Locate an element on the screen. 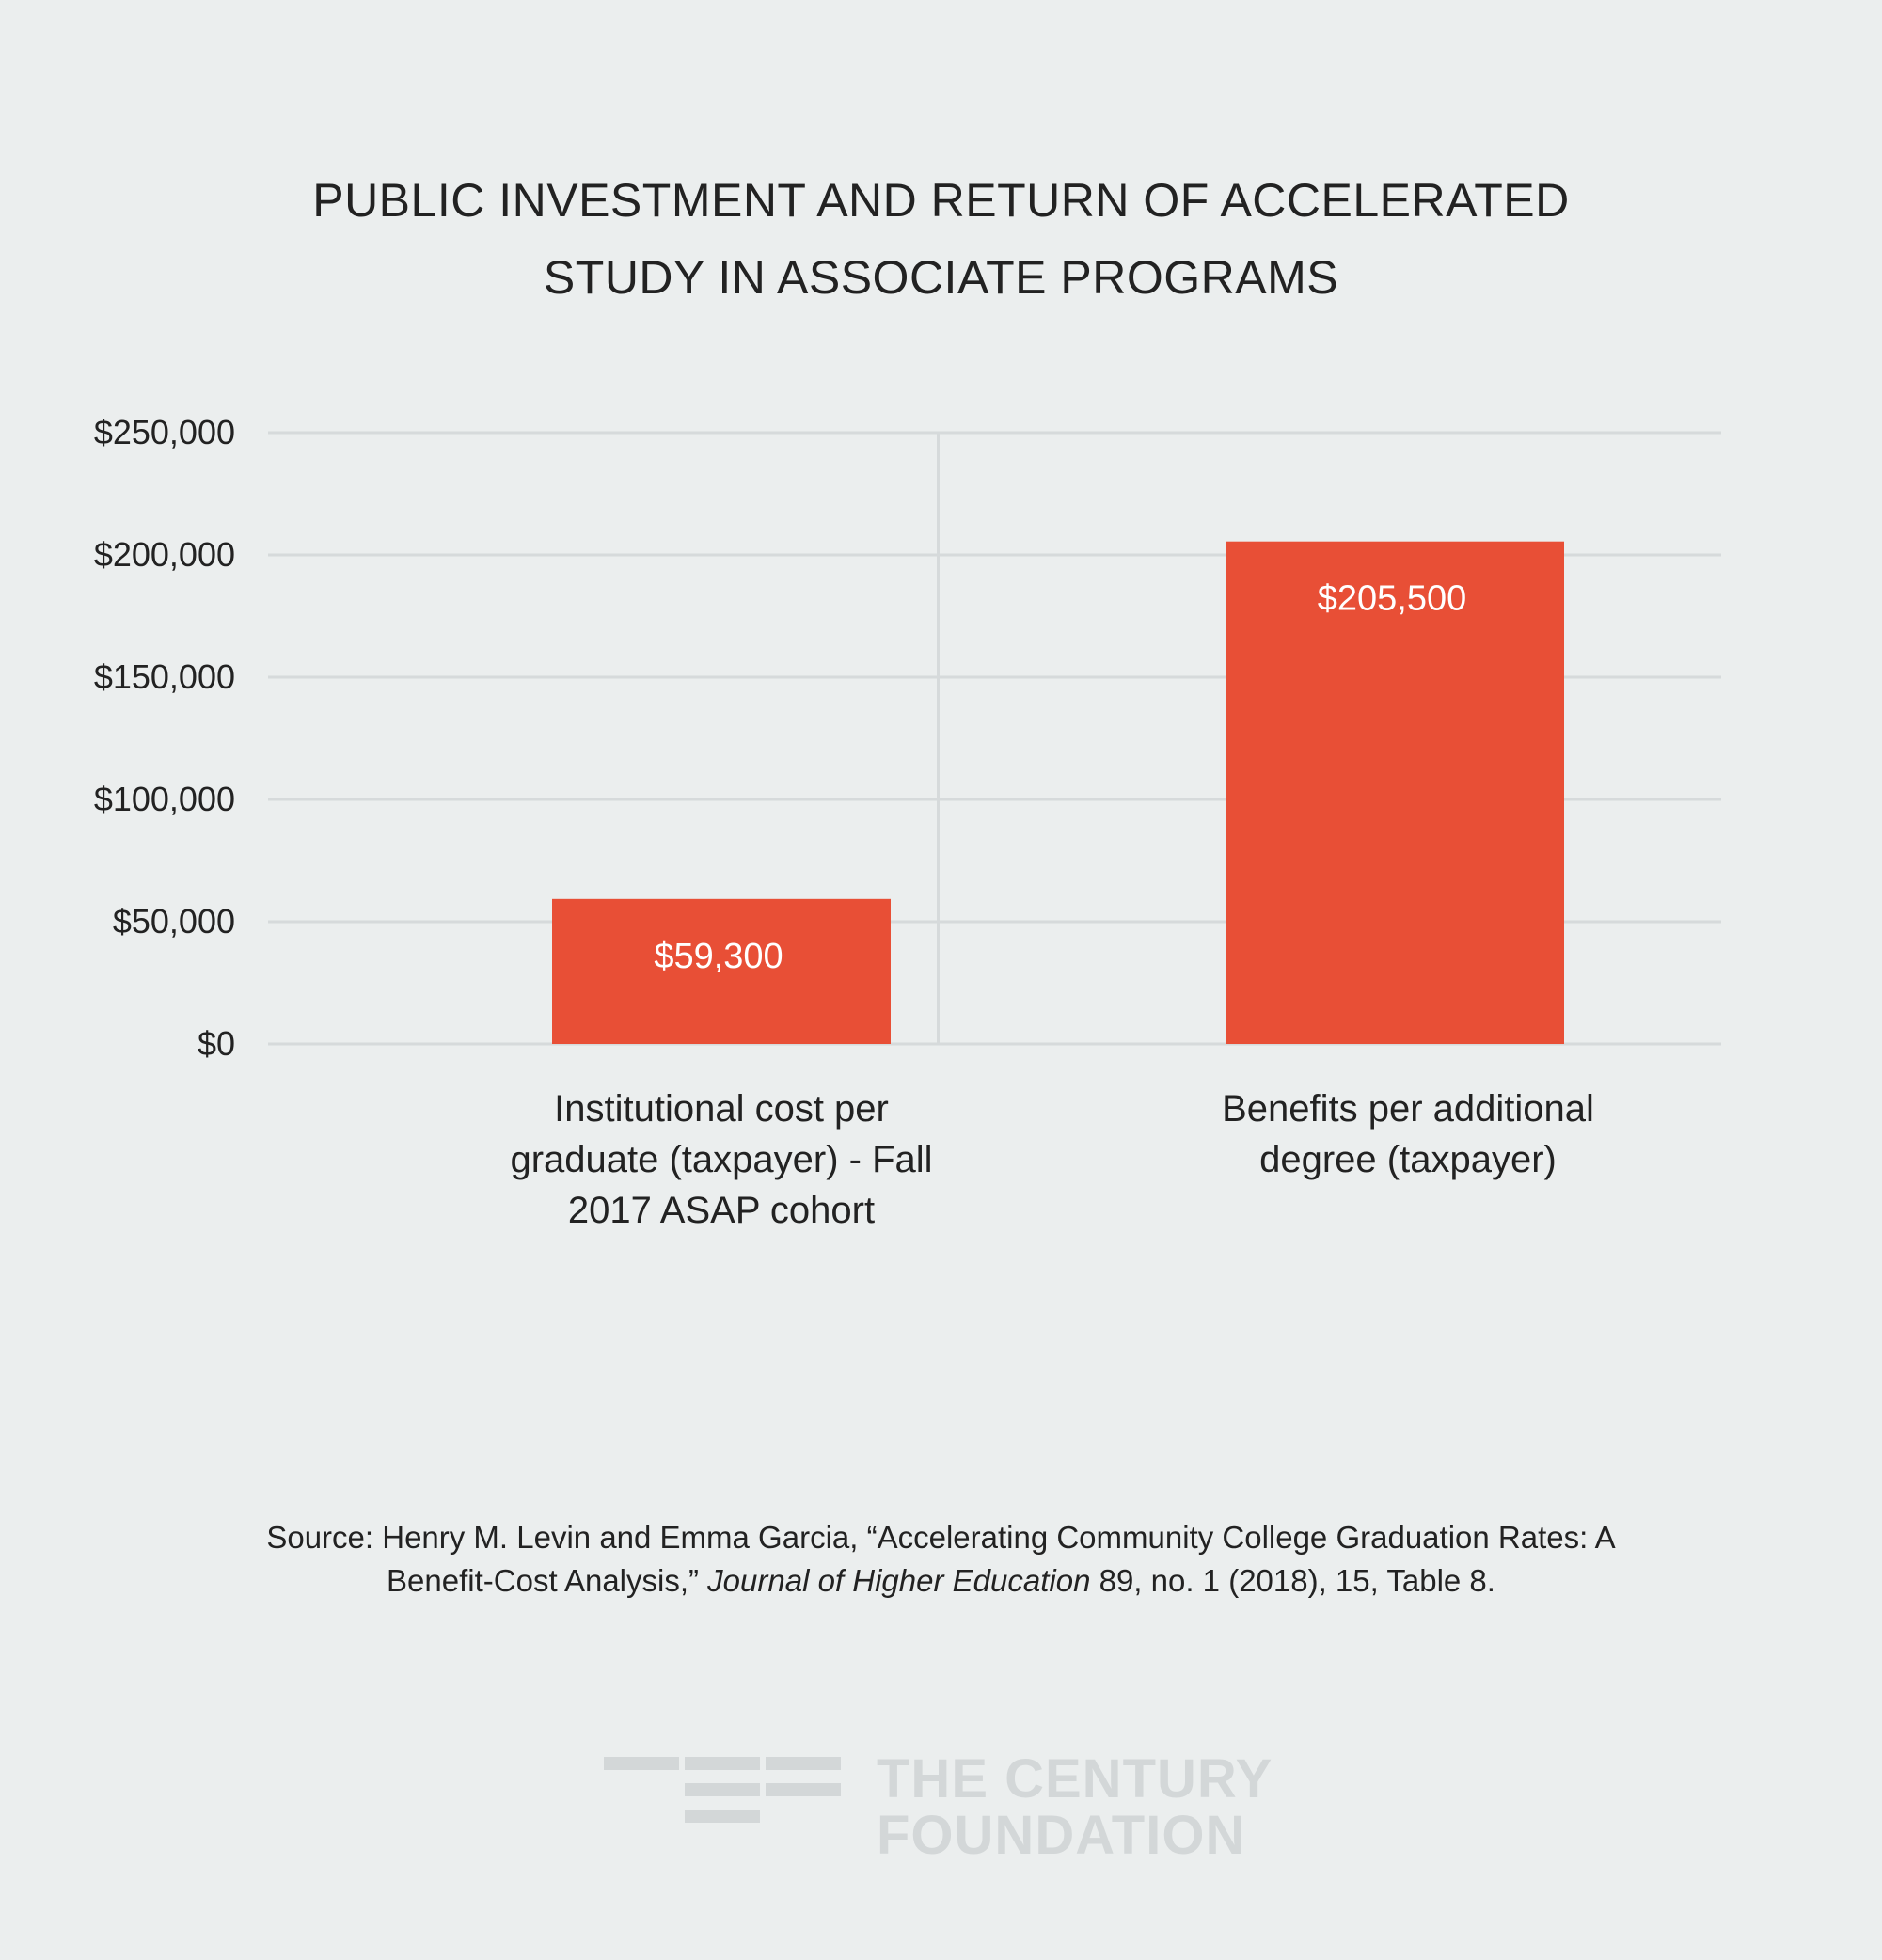 This screenshot has width=1882, height=1960. y-tick-label-4: $200,000 is located at coordinates (165, 555).